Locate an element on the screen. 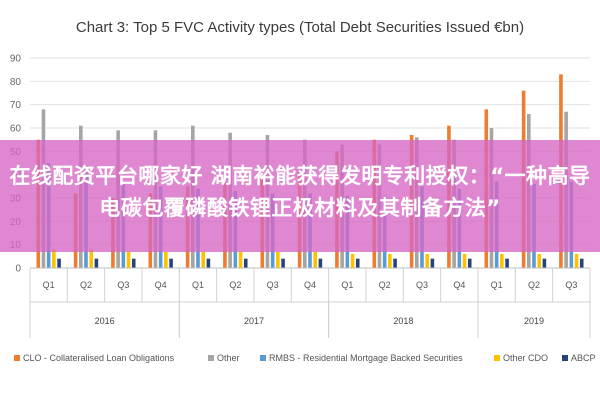  y-tick-label: 60 is located at coordinates (16, 129).